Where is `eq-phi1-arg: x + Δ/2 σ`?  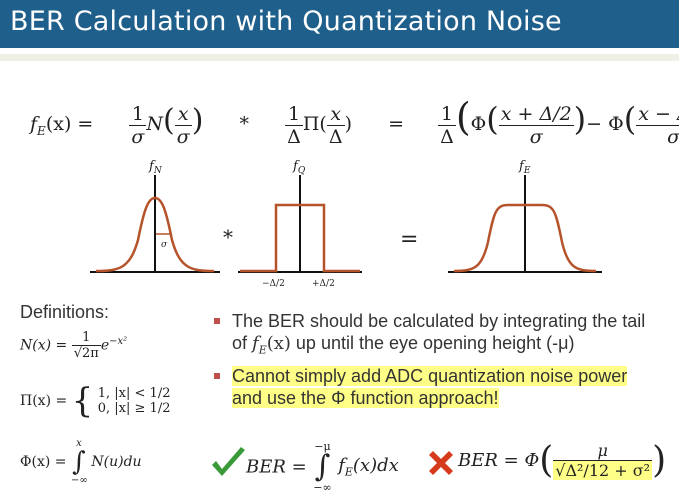
eq-phi1-arg: x + Δ/2 σ is located at coordinates (536, 125).